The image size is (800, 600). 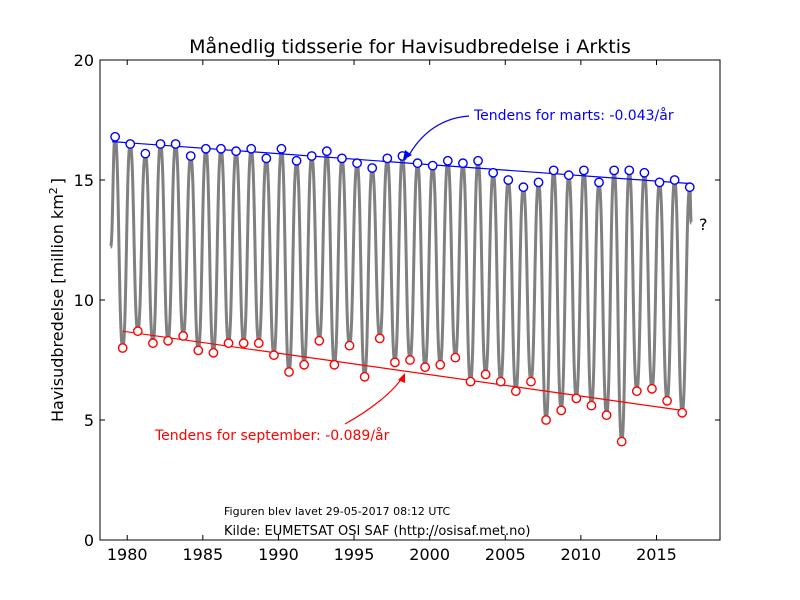 I want to click on x-tick-label: 2005, so click(x=505, y=554).